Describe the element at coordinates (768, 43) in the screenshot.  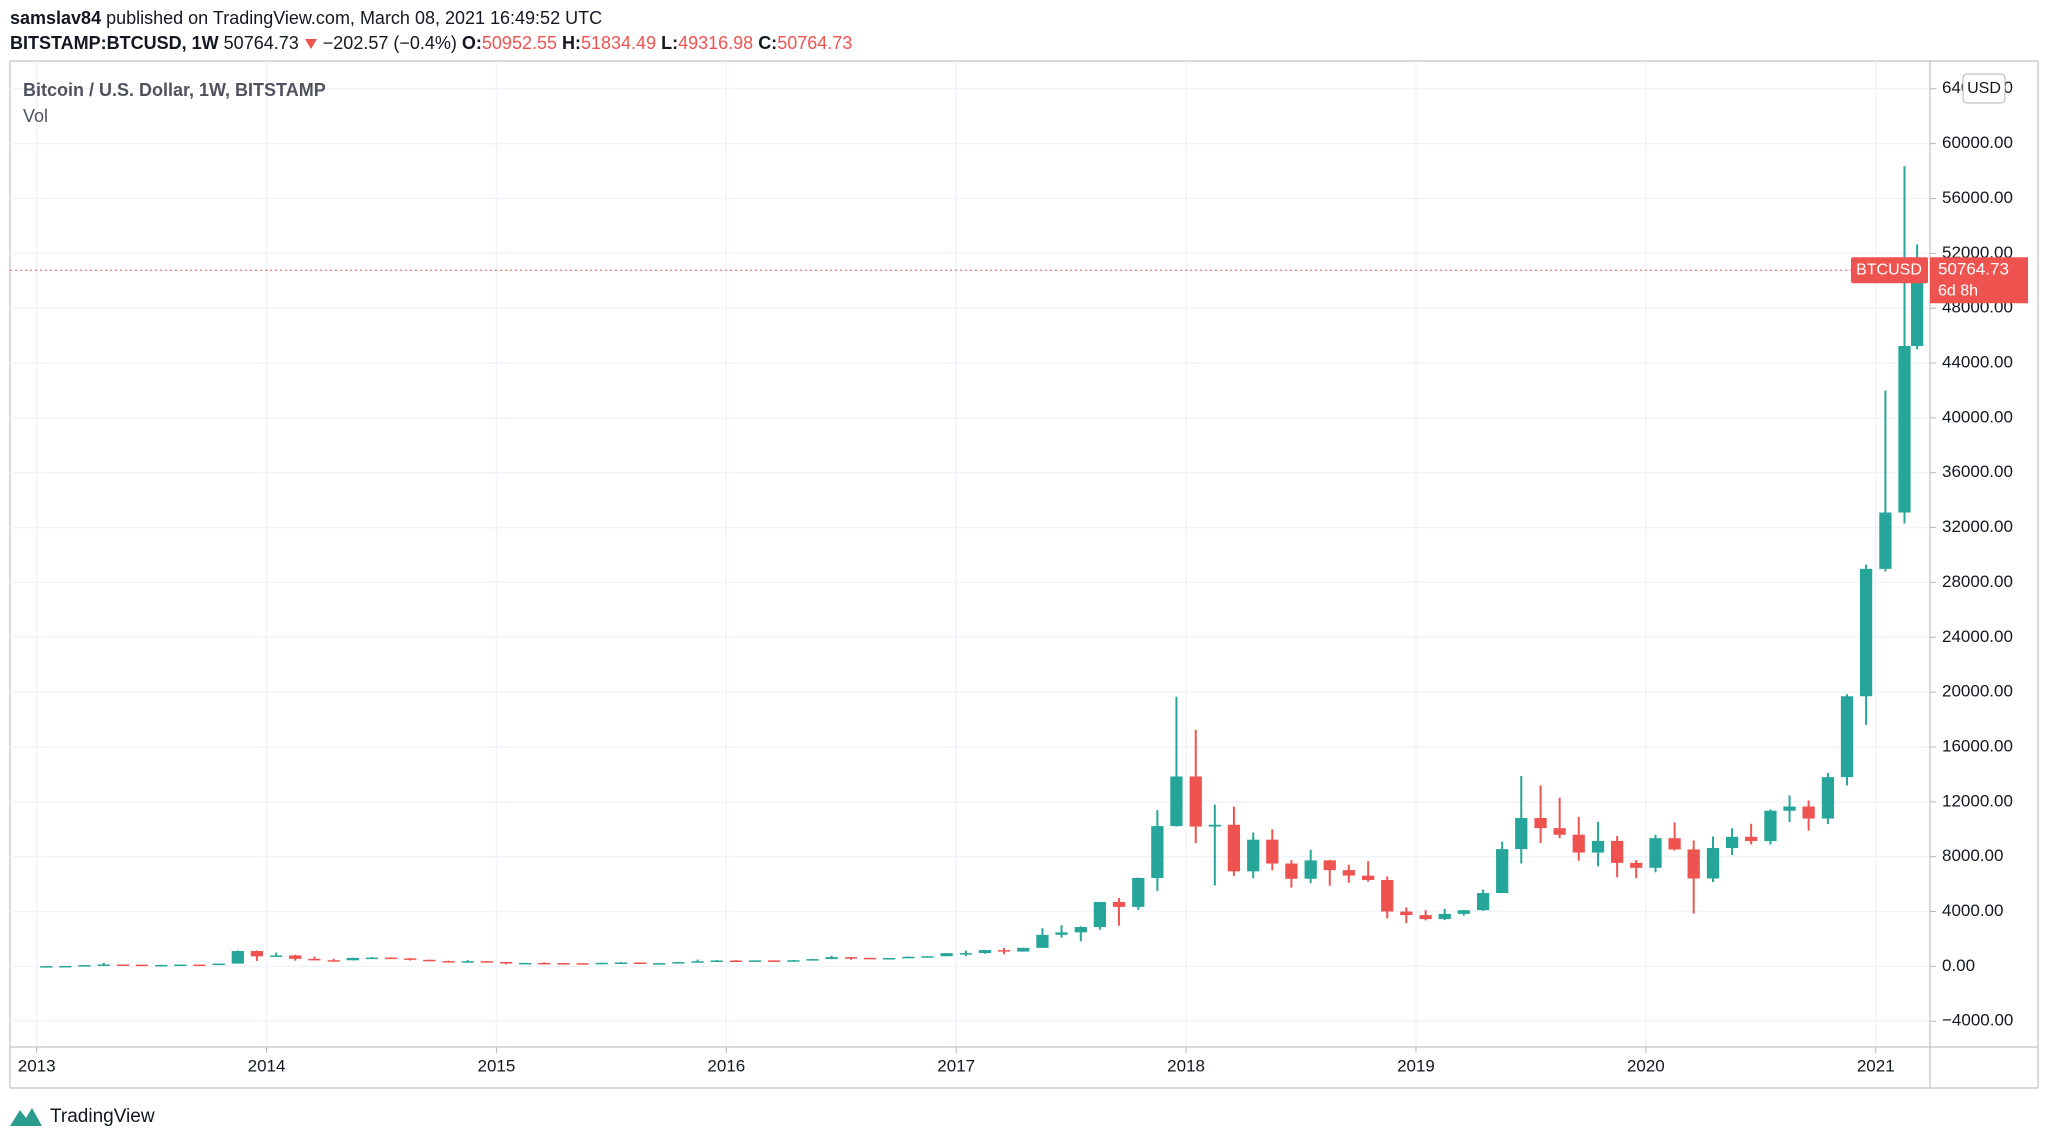
I see `ohlc-label: C:` at that location.